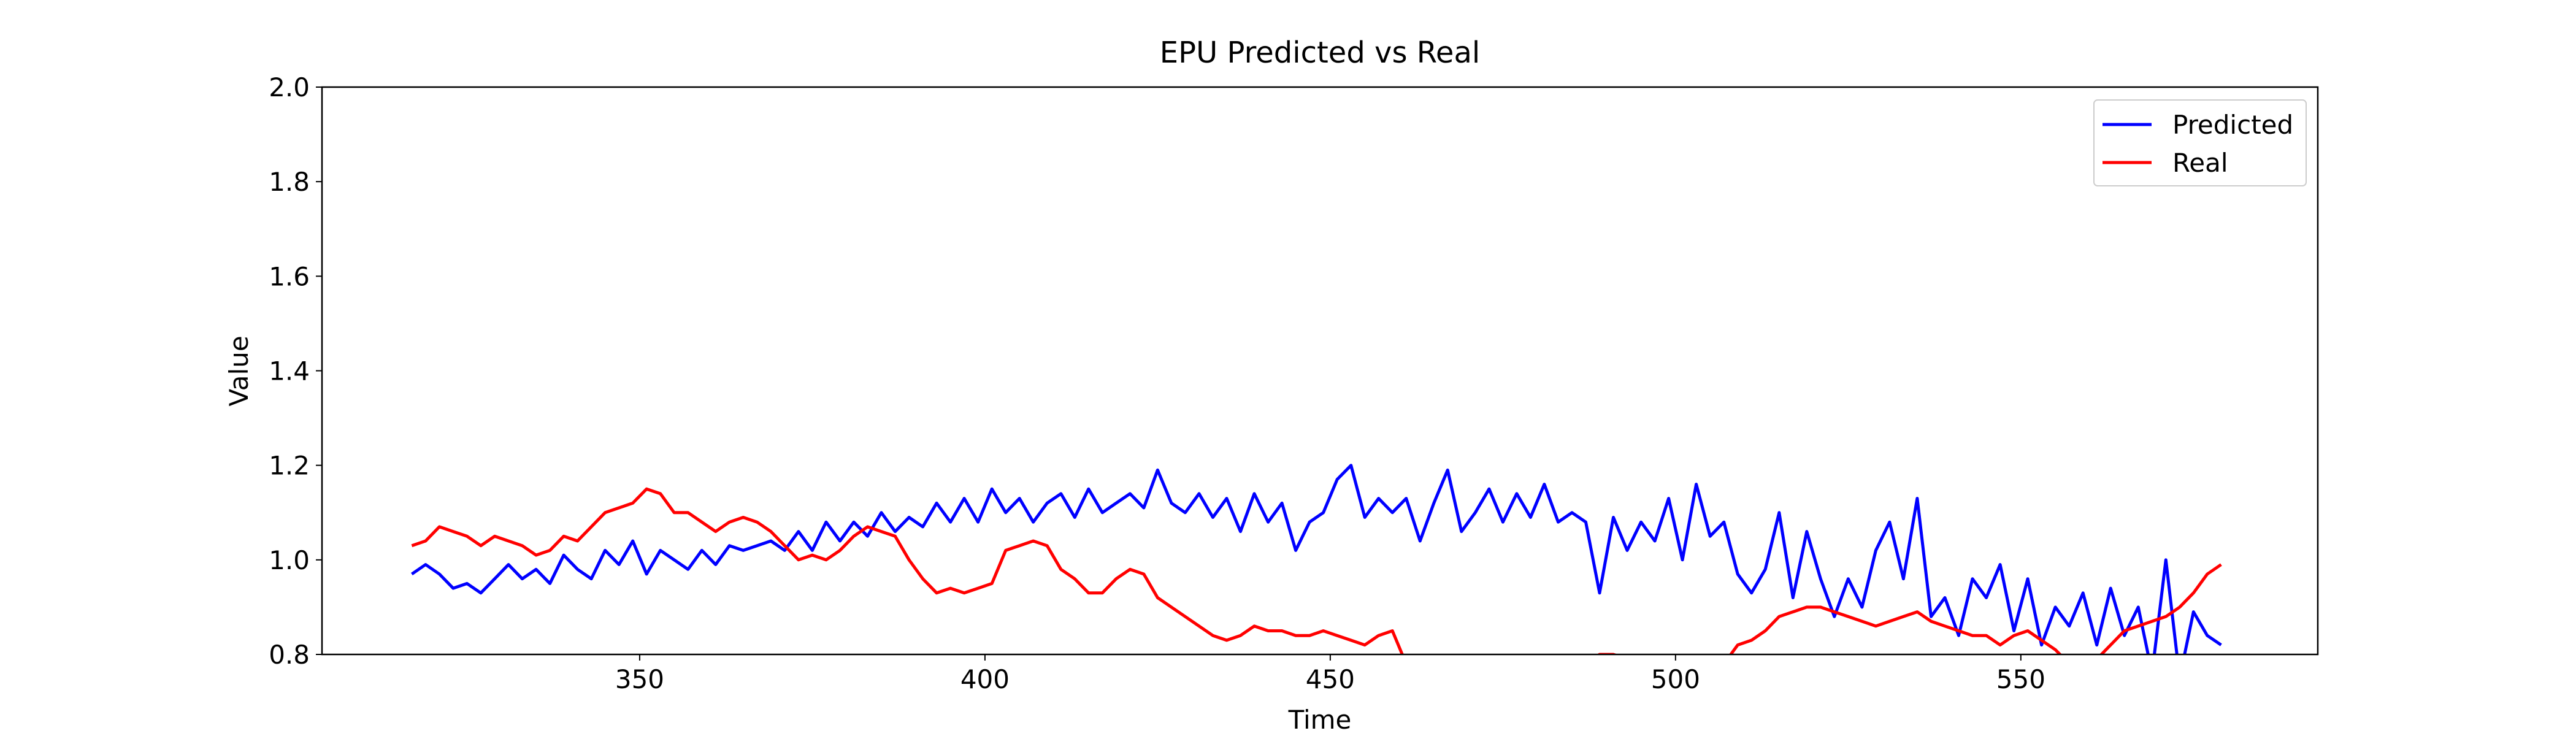 The width and height of the screenshot is (2576, 736). I want to click on x-tick-label: 400, so click(985, 679).